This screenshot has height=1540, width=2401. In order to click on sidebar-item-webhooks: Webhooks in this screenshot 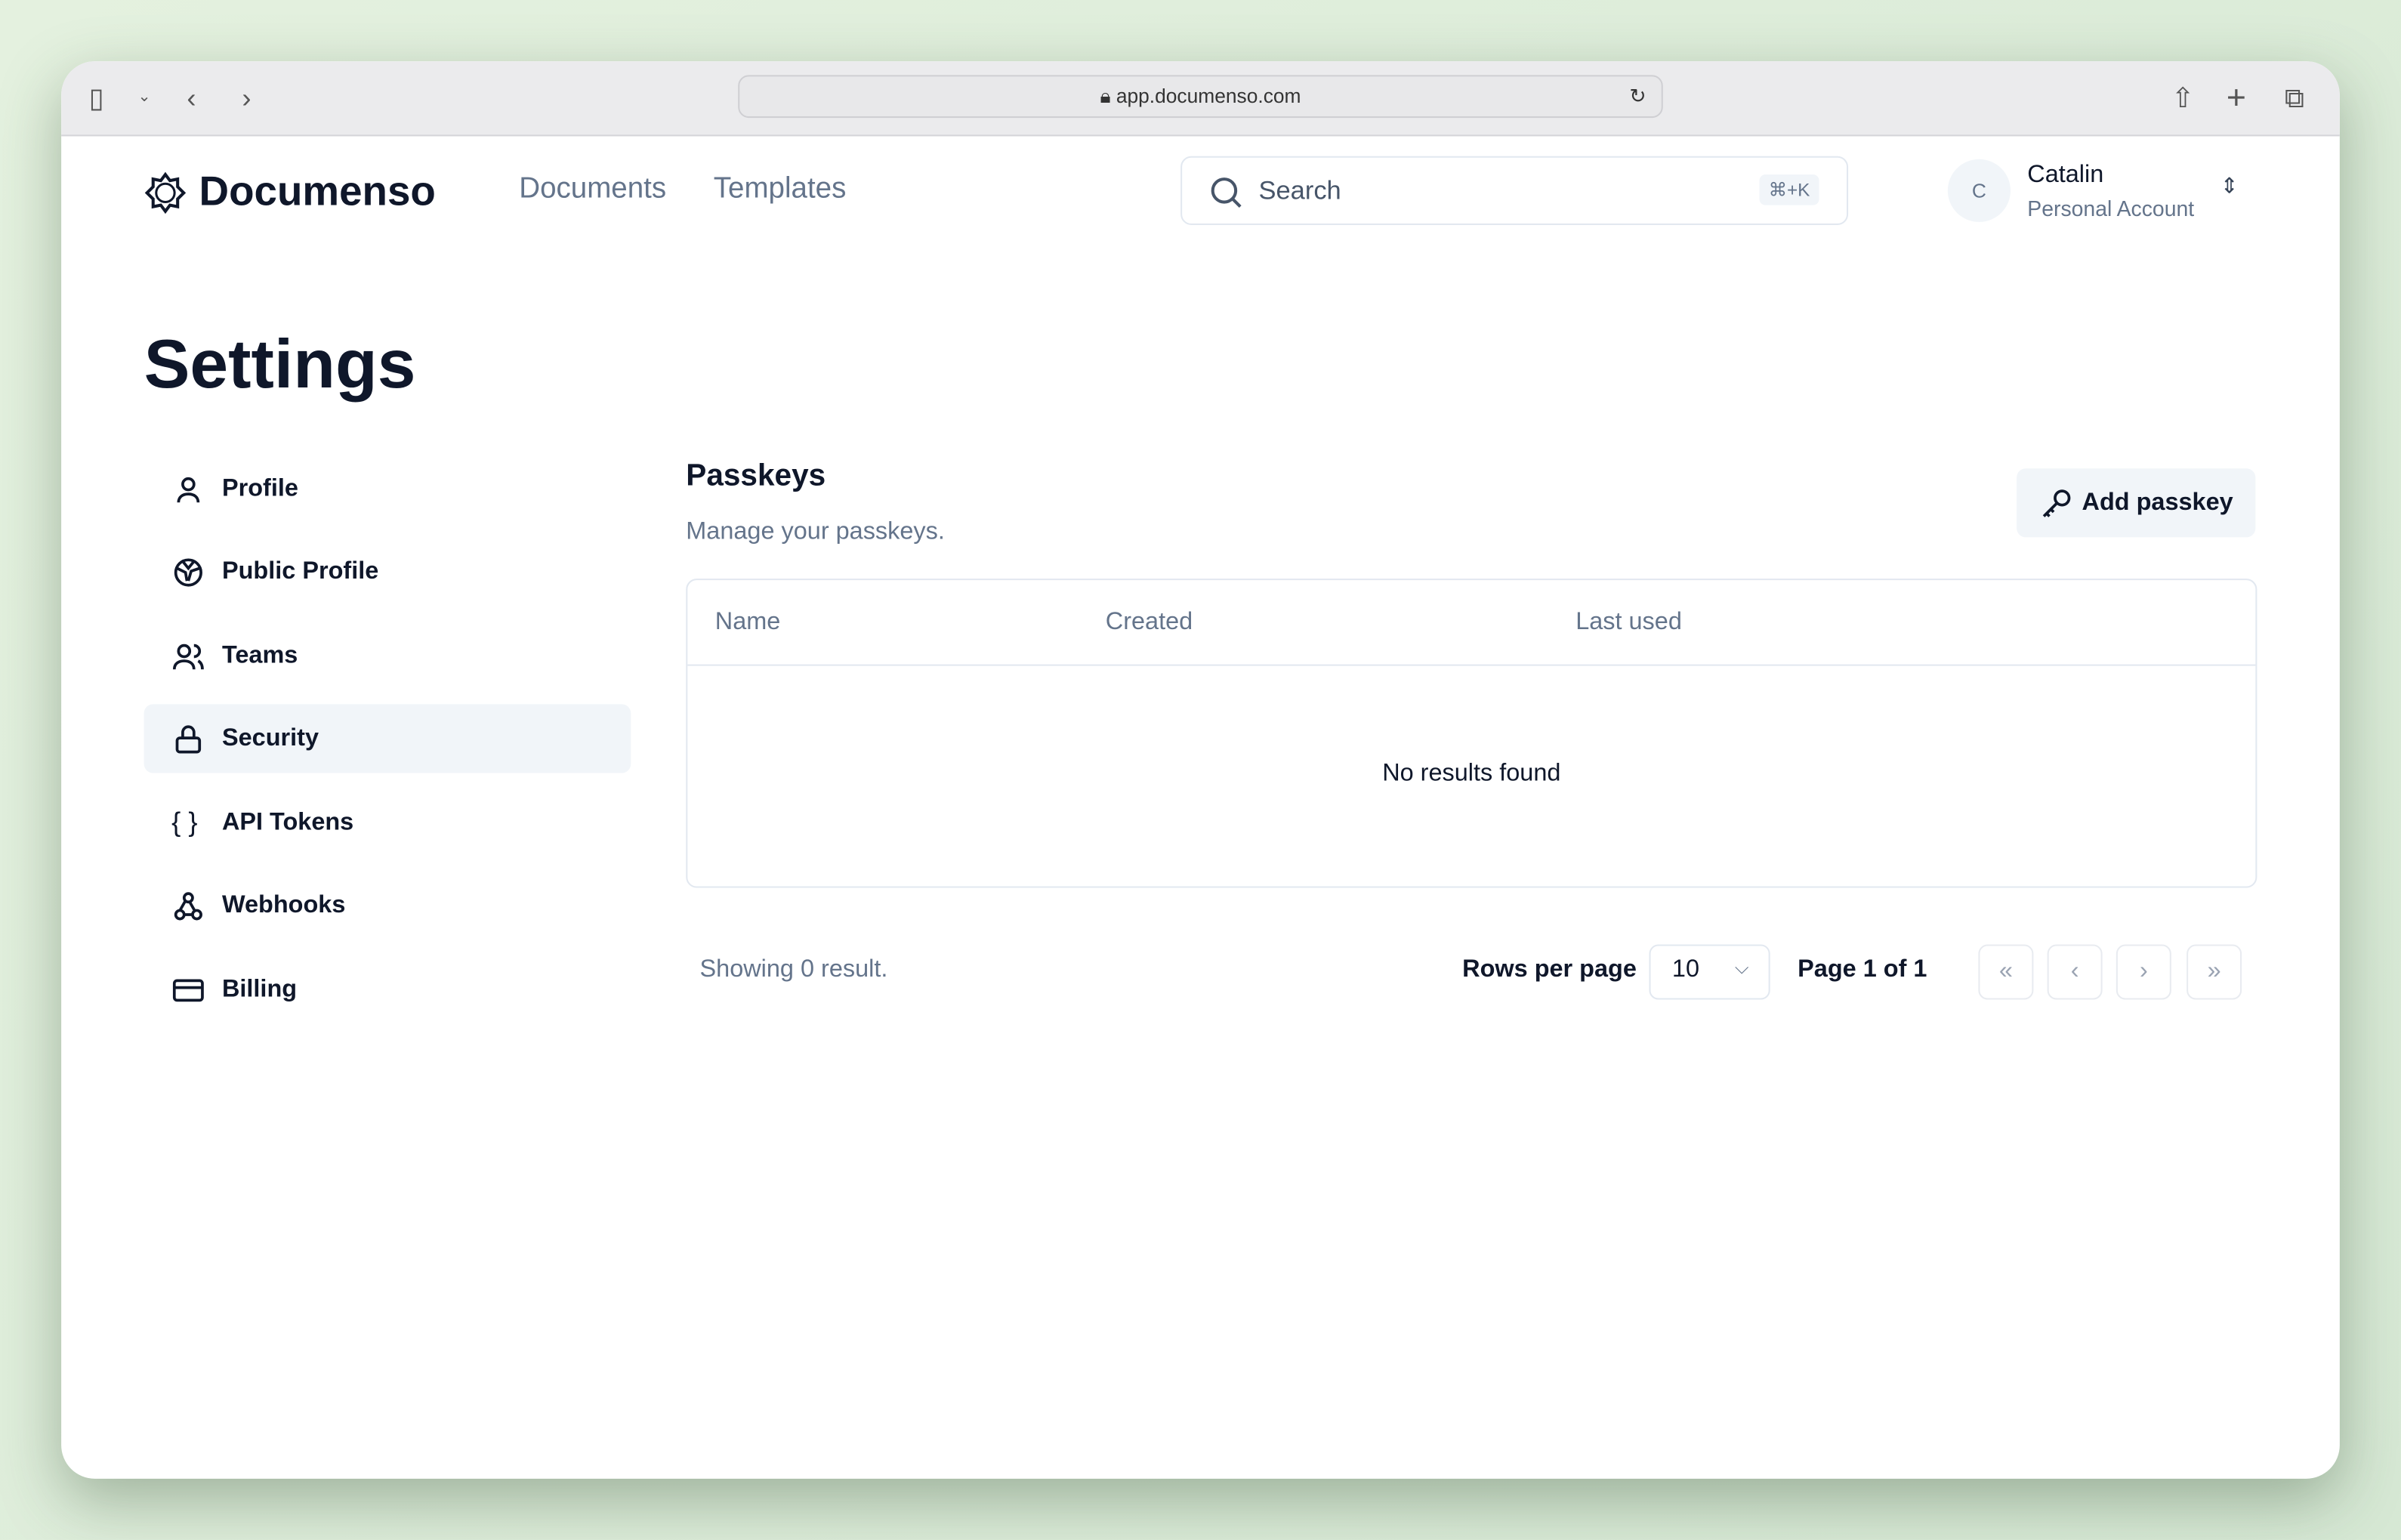, I will do `click(388, 906)`.